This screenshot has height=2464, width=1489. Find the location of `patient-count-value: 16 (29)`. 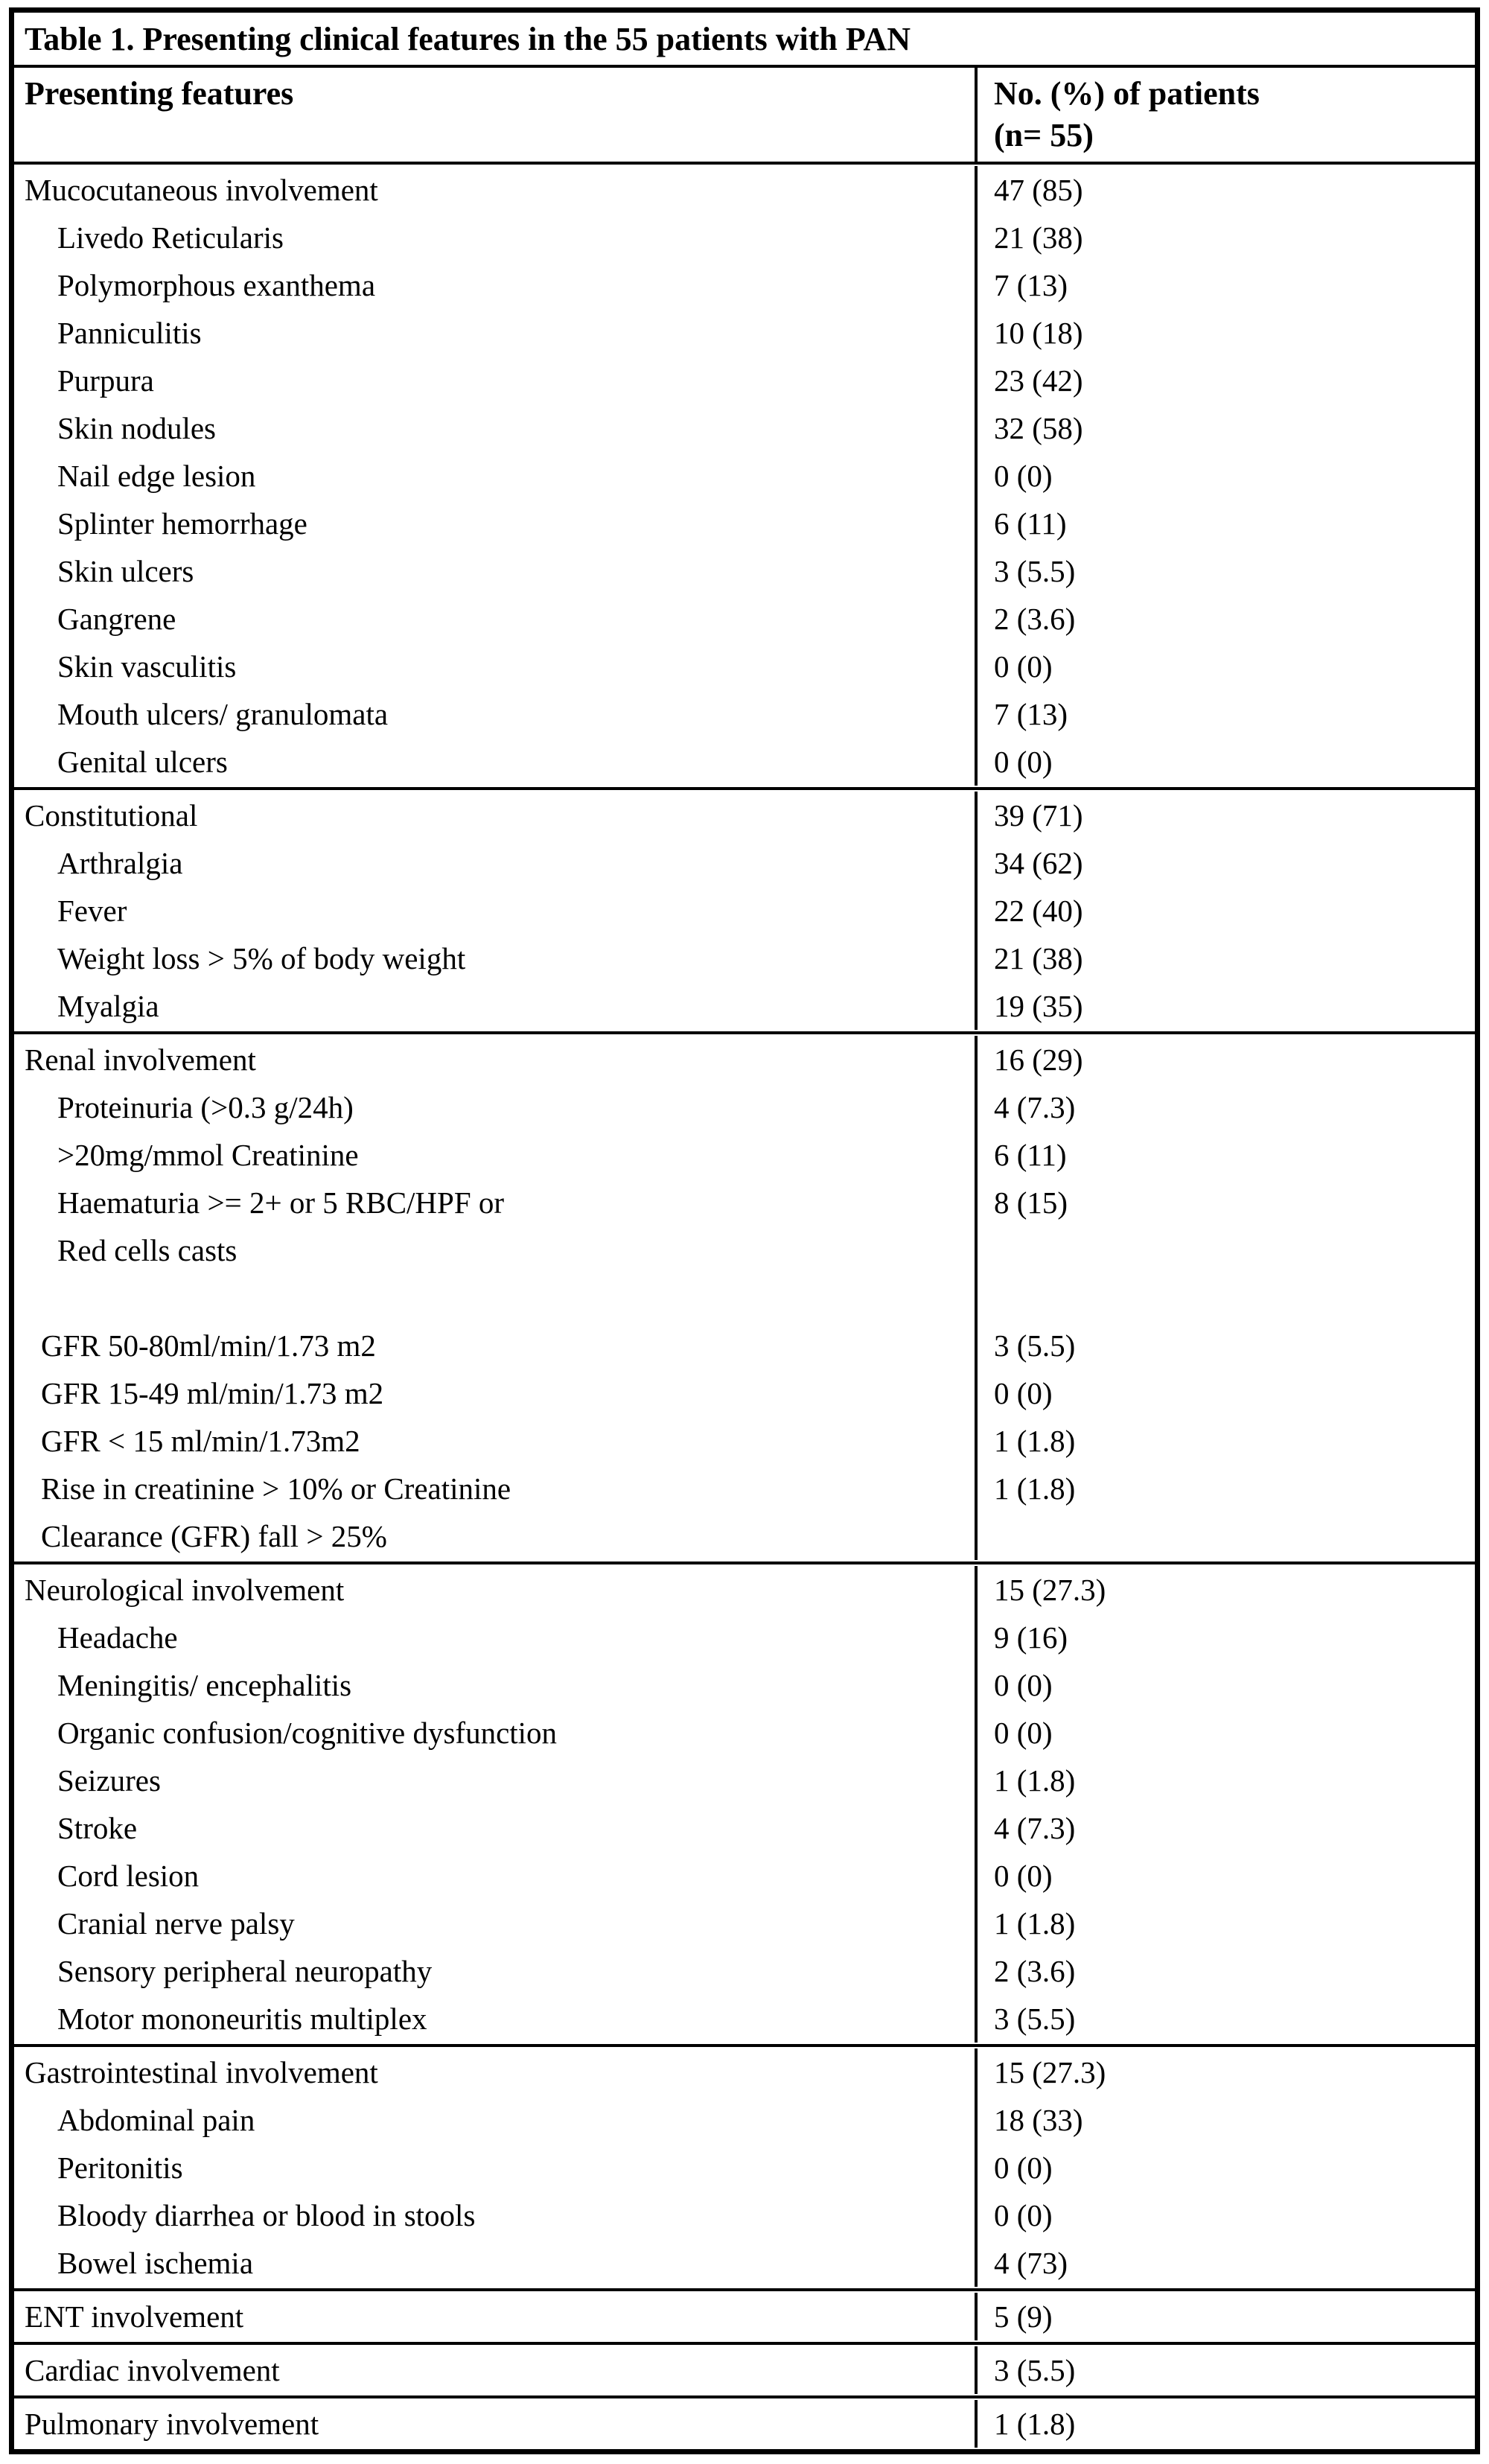

patient-count-value: 16 (29) is located at coordinates (1225, 1059).